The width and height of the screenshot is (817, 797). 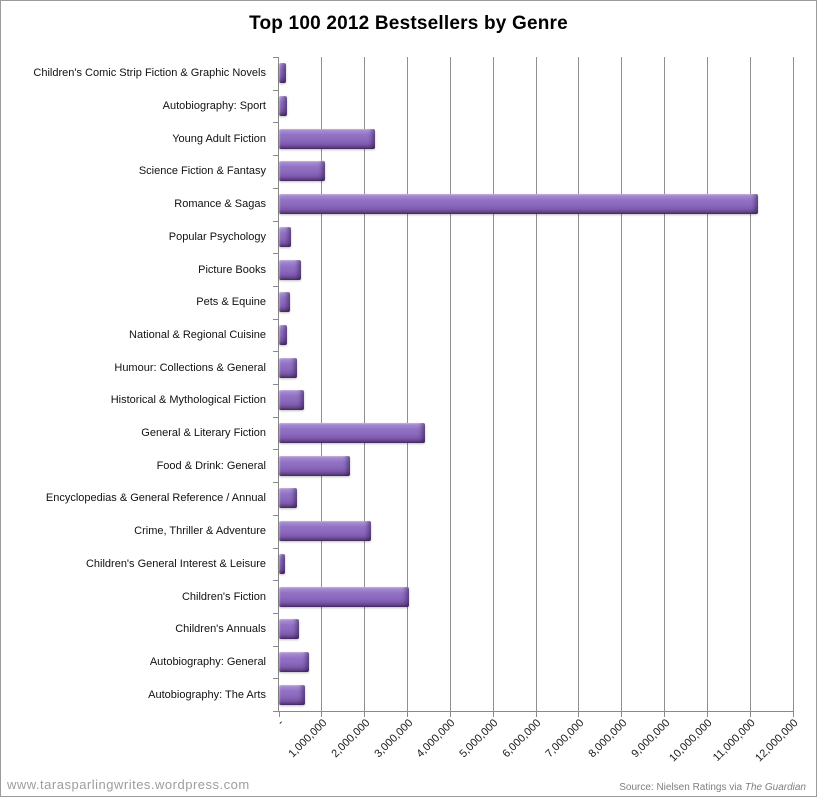 I want to click on source-note: Source: Nielsen Ratings via The Guardian, so click(x=712, y=787).